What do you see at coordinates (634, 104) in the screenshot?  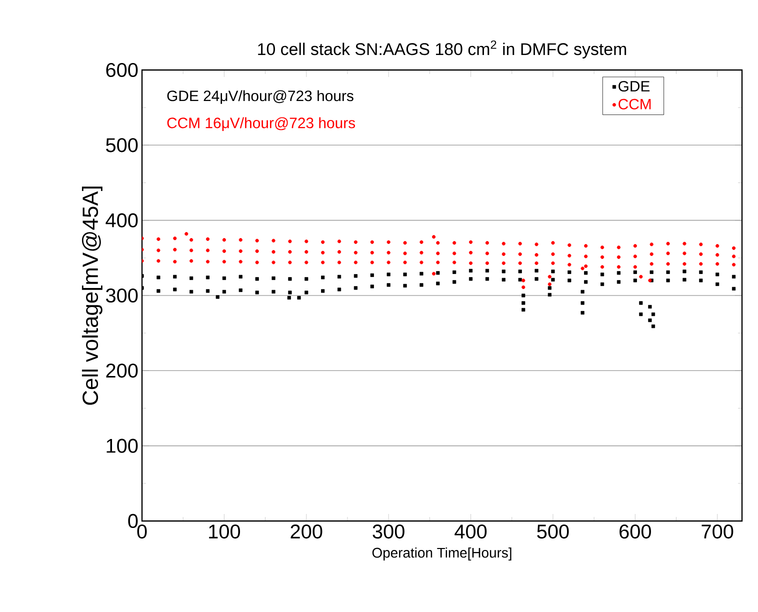 I see `legend-label: CCM` at bounding box center [634, 104].